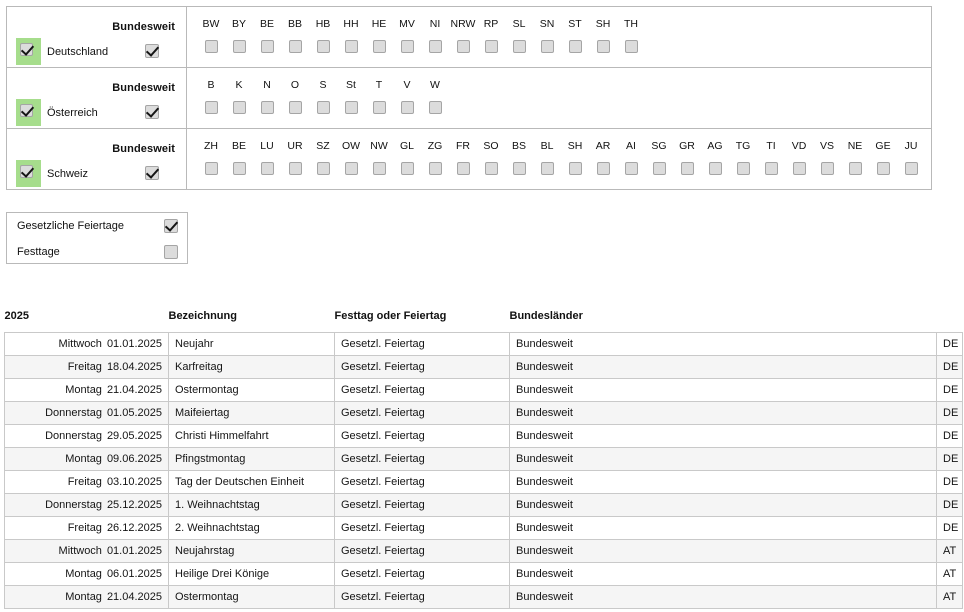 The width and height of the screenshot is (964, 612). Describe the element at coordinates (211, 36) in the screenshot. I see `region-cell: BW` at that location.